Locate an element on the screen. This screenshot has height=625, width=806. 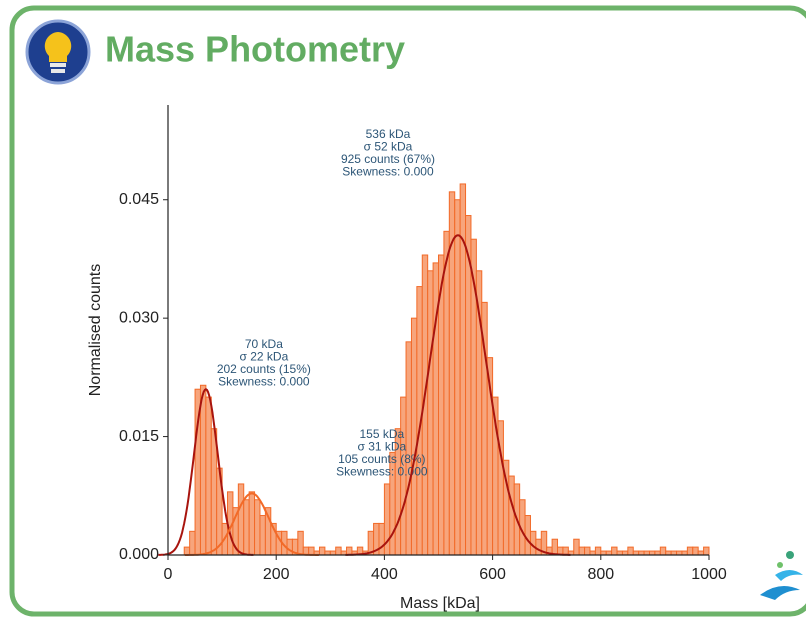
y-tick-label: 0.015 is located at coordinates (139, 436).